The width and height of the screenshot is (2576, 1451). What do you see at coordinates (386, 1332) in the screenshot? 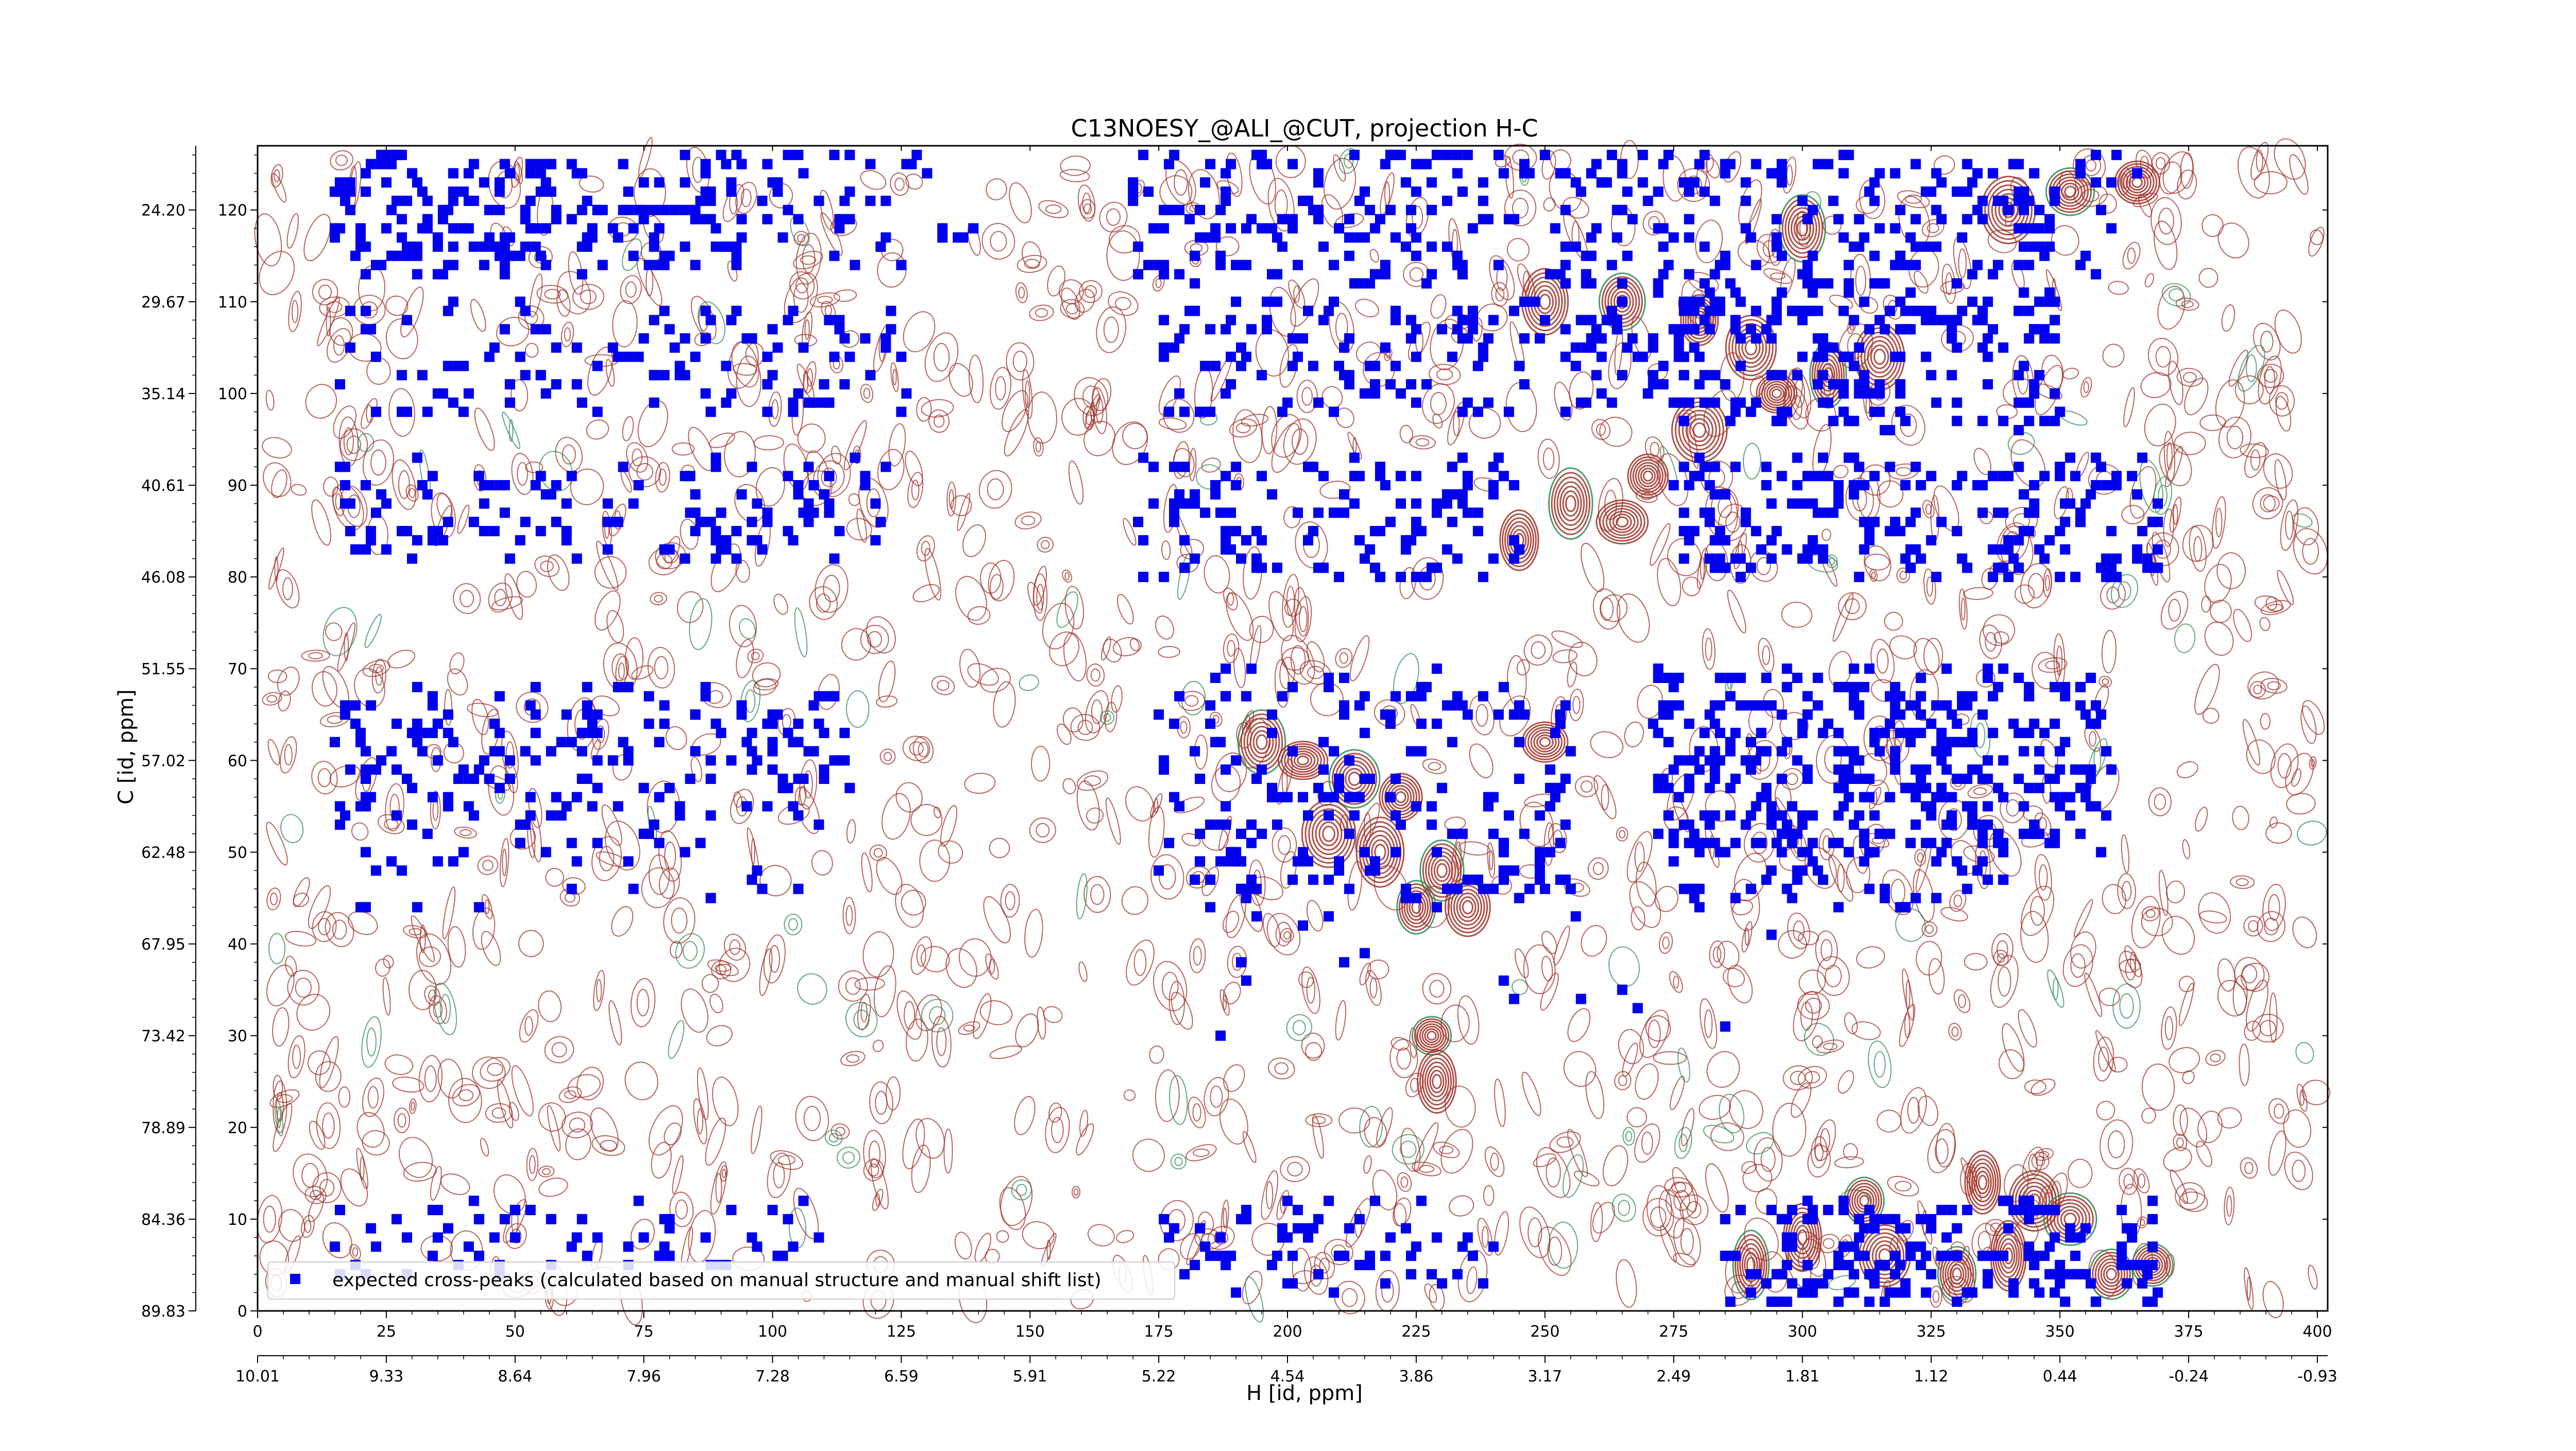
I see `x-index-tick-label: 25` at bounding box center [386, 1332].